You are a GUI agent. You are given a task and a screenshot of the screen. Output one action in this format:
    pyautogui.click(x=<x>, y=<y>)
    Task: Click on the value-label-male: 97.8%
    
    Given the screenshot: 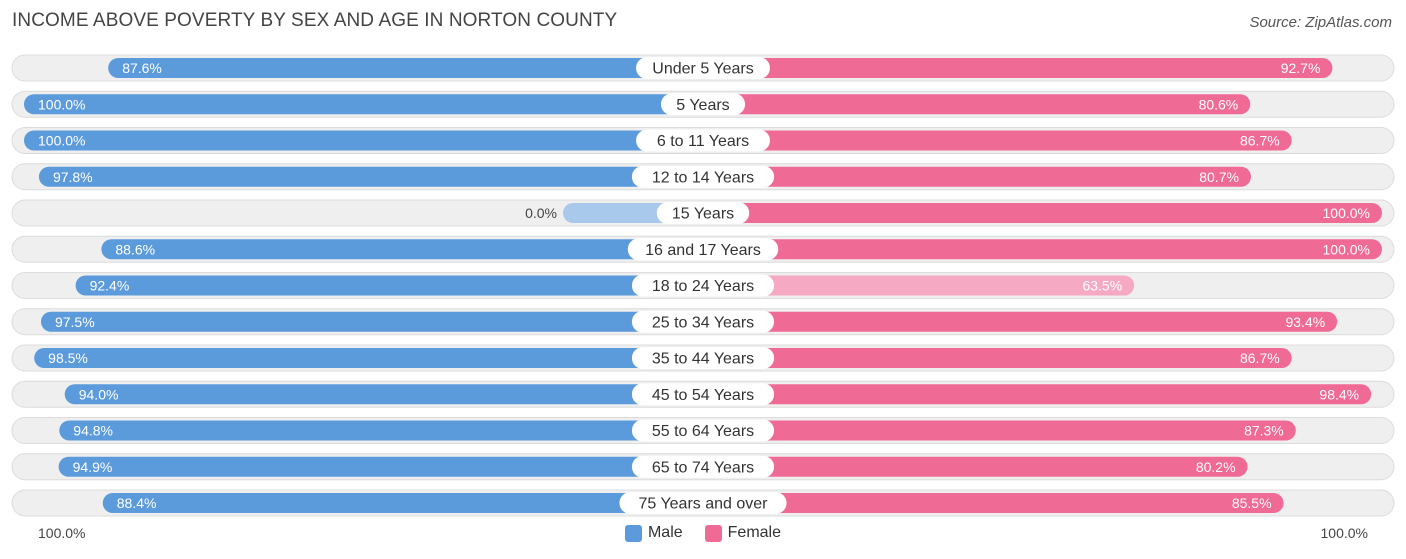 What is the action you would take?
    pyautogui.click(x=73, y=177)
    